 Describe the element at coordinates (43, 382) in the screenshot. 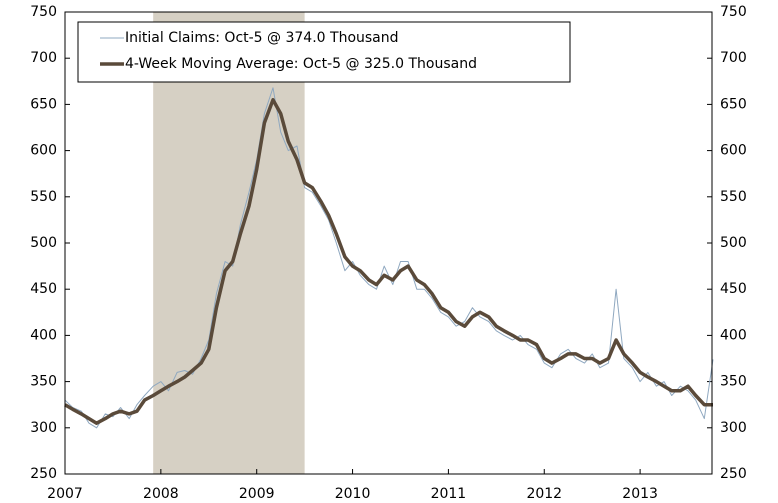

I see `y-tick-label: 350` at that location.